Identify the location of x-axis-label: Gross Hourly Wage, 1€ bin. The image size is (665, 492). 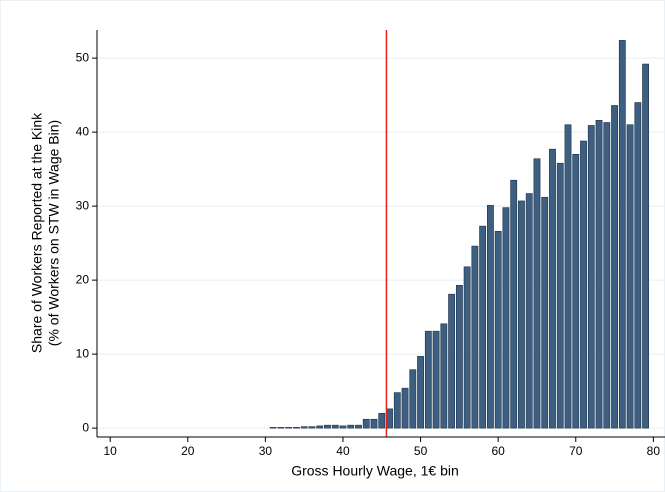
(375, 471).